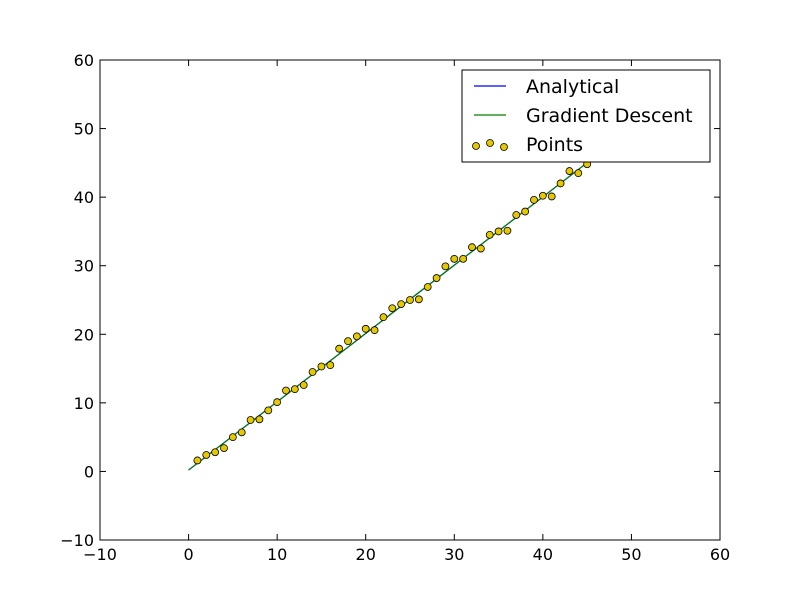 Image resolution: width=800 pixels, height=600 pixels. Describe the element at coordinates (84, 129) in the screenshot. I see `y-tick-label: 50` at that location.